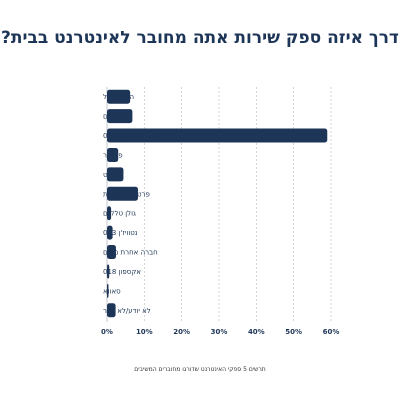 This screenshot has height=400, width=400. Describe the element at coordinates (181, 332) in the screenshot. I see `x-tick-label: 20%` at that location.